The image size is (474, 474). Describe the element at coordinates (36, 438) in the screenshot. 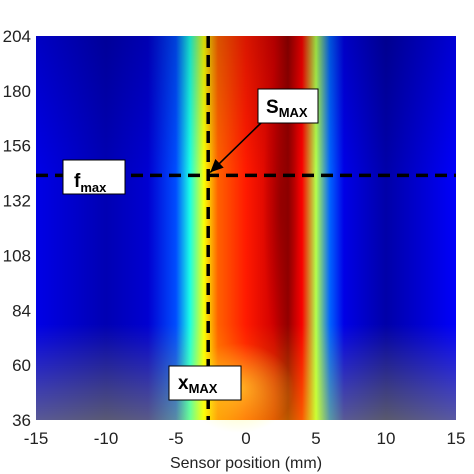

I see `x-tick-label: -15` at that location.